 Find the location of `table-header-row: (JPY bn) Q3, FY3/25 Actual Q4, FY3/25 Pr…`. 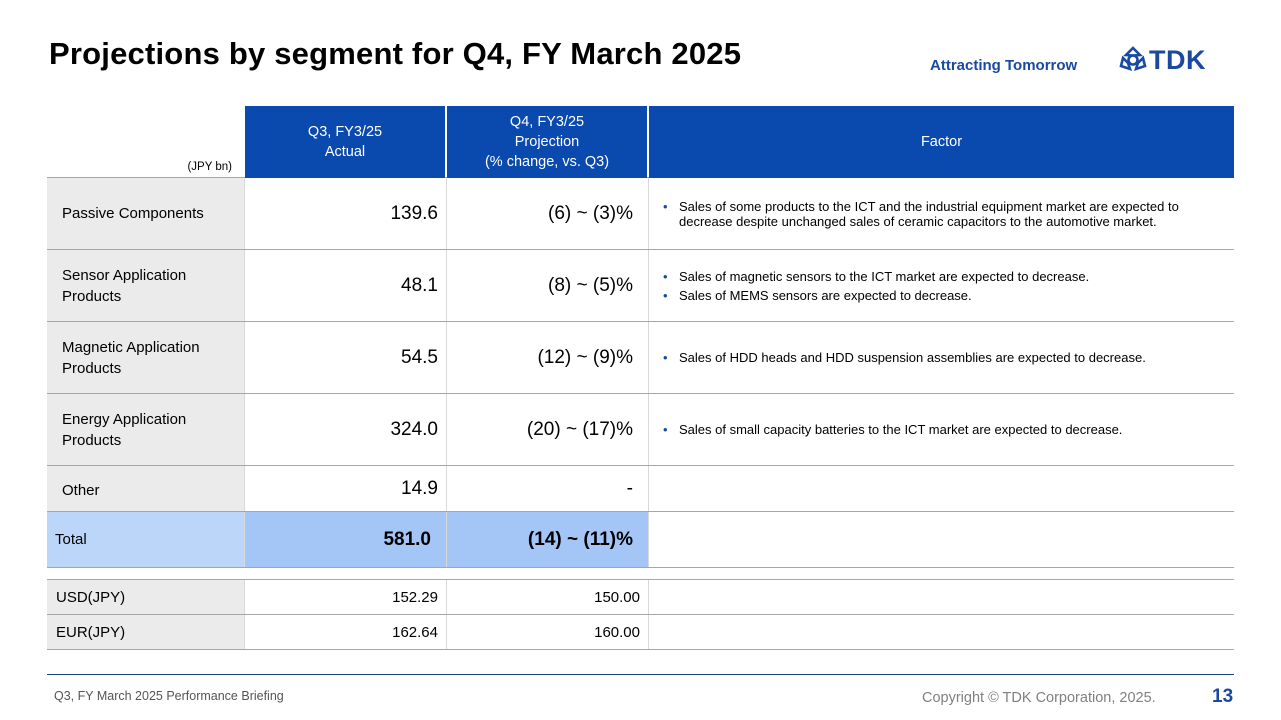

table-header-row: (JPY bn) Q3, FY3/25 Actual Q4, FY3/25 Pr… is located at coordinates (640, 142).